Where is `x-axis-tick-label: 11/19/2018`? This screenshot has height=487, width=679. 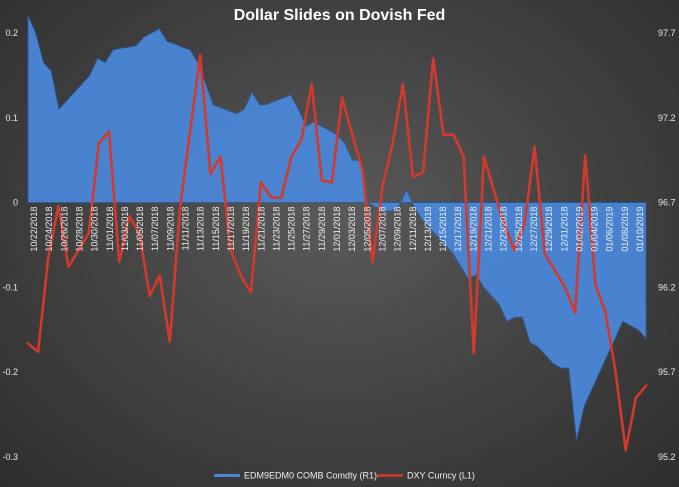 x-axis-tick-label: 11/19/2018 is located at coordinates (246, 229).